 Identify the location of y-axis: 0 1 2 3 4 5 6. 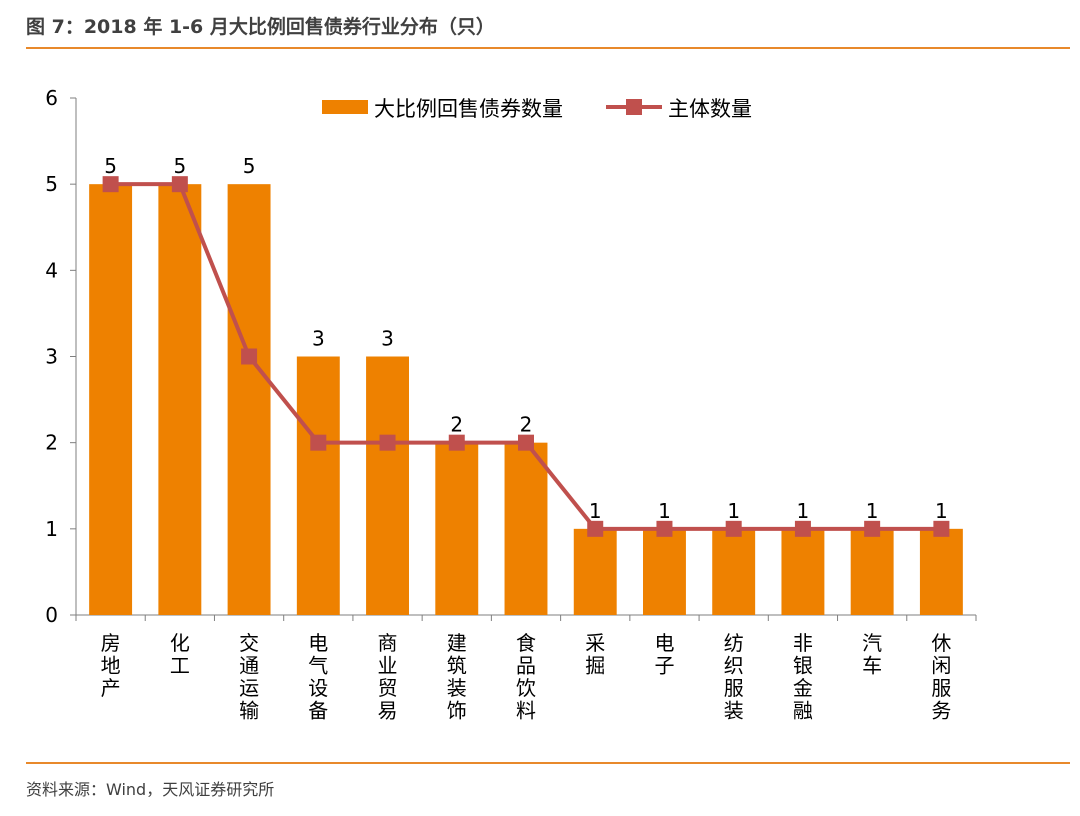
(61, 356).